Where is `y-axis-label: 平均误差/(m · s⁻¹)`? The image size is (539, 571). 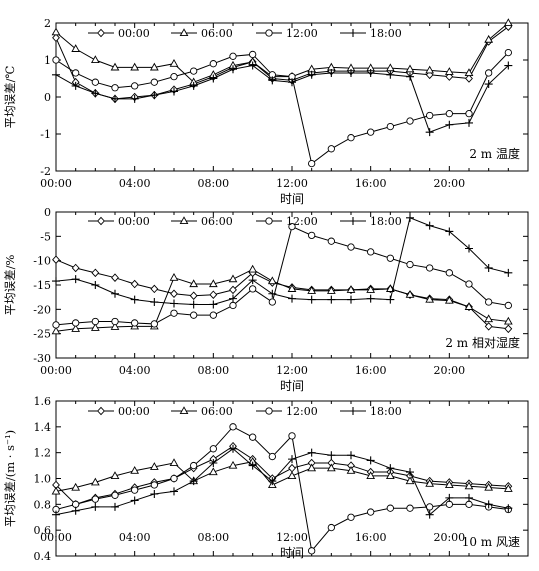 y-axis-label: 平均误差/(m · s⁻¹) is located at coordinates (10, 478).